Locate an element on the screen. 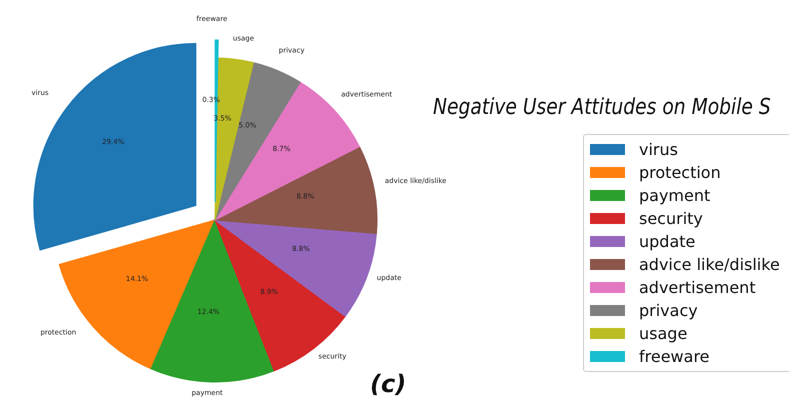 The image size is (789, 407). legend-label: payment is located at coordinates (674, 195).